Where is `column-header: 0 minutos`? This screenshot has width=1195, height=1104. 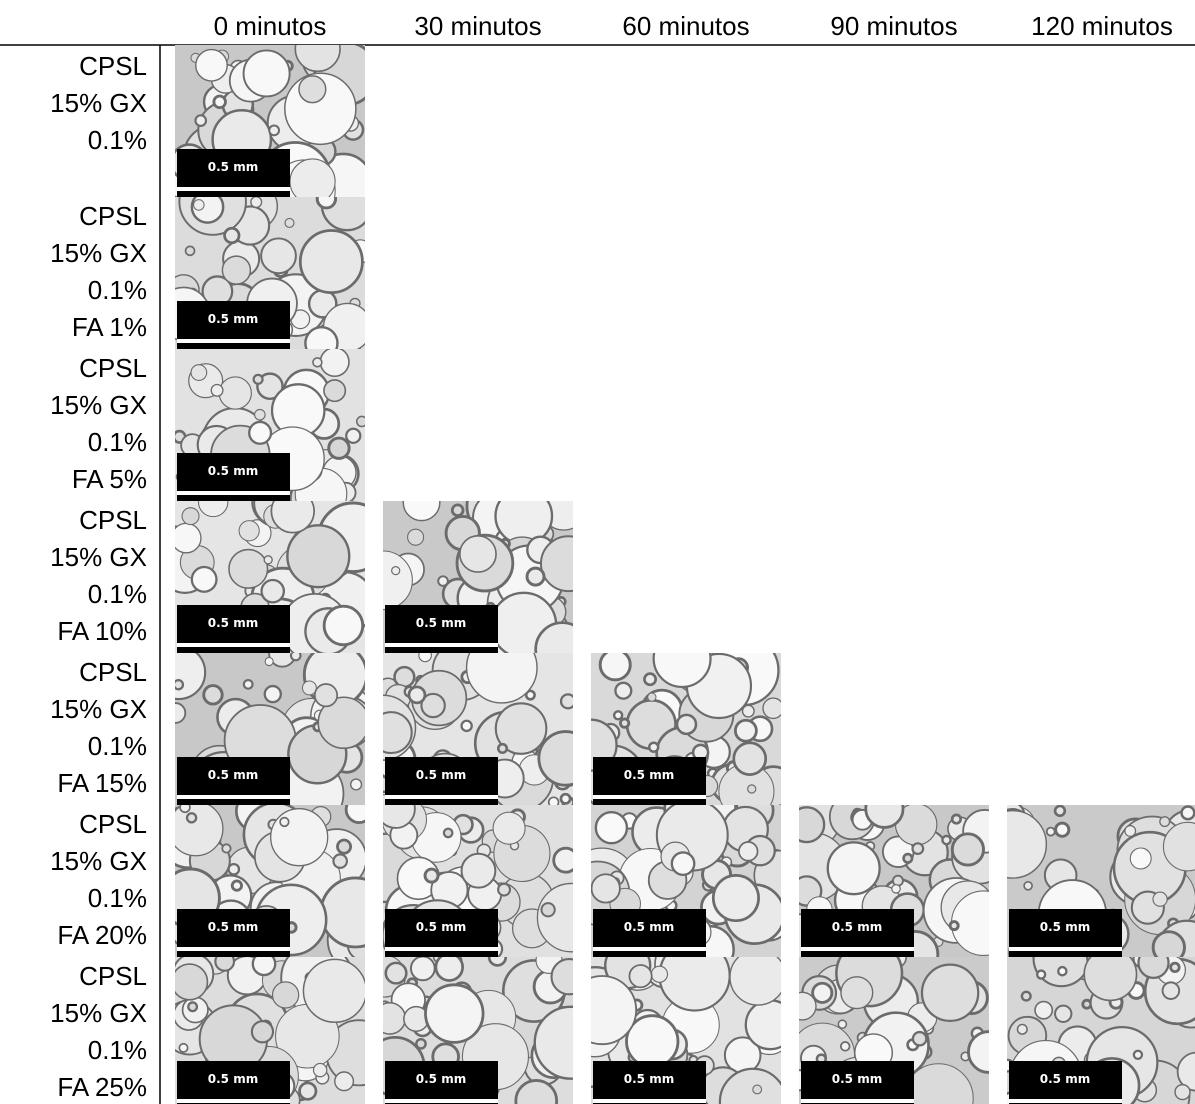 column-header: 0 minutos is located at coordinates (270, 26).